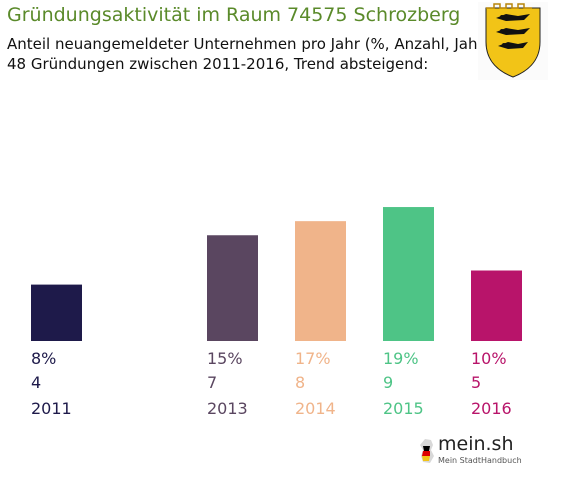 The image size is (562, 482). What do you see at coordinates (232, 288) in the screenshot?
I see `bar-2013` at bounding box center [232, 288].